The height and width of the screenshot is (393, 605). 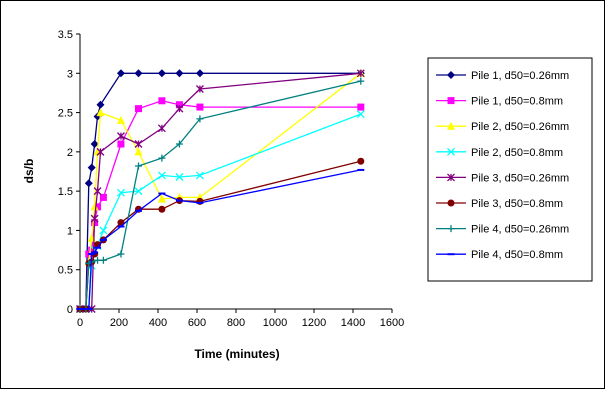 I want to click on legend-label: Pile 4, d50=0.26mm, so click(x=520, y=230).